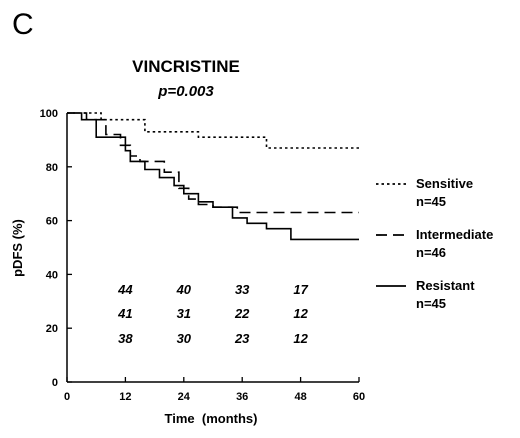 The image size is (520, 438). What do you see at coordinates (213, 130) in the screenshot?
I see `curve-sensitive` at bounding box center [213, 130].